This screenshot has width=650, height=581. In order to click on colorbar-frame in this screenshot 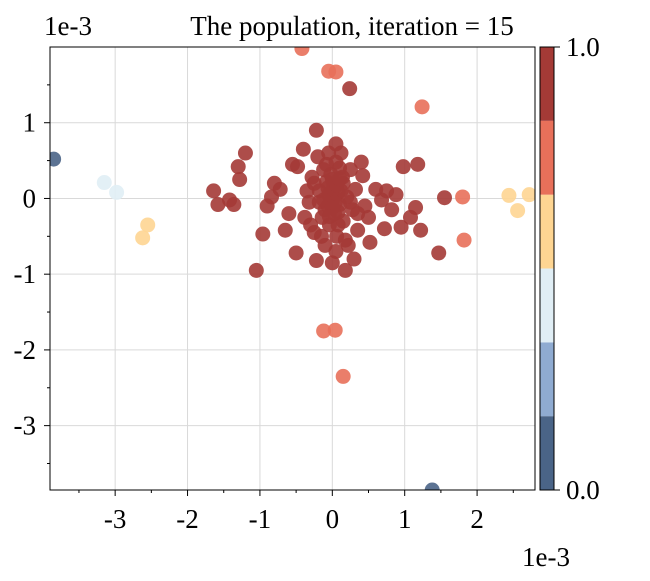, I will do `click(547, 268)`.